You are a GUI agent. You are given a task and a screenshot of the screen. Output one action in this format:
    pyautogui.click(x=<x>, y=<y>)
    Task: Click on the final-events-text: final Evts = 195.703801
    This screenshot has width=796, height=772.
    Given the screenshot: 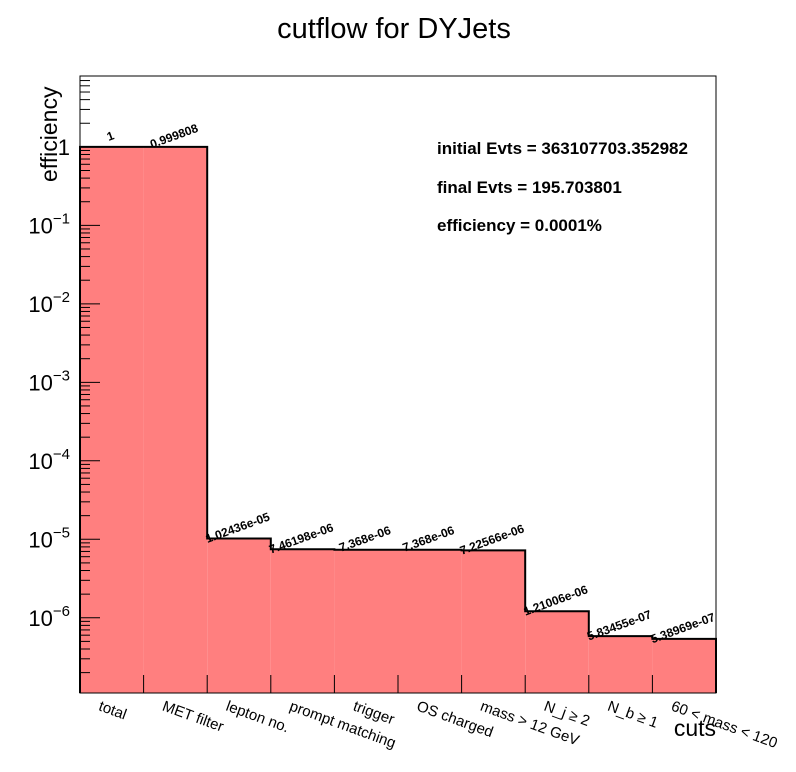 What is the action you would take?
    pyautogui.click(x=529, y=187)
    